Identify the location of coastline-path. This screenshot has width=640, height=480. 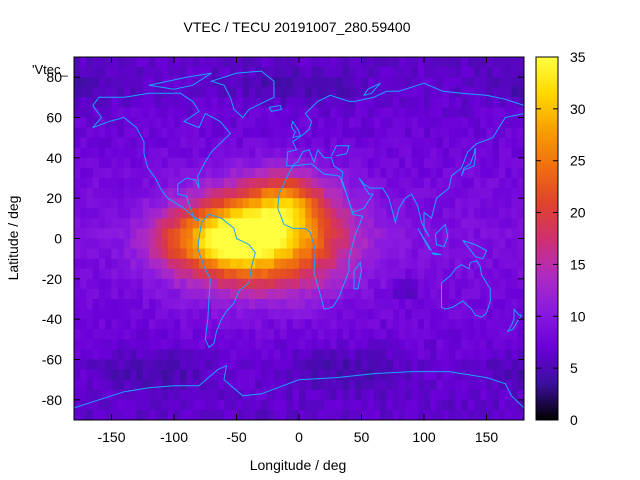
(180, 81).